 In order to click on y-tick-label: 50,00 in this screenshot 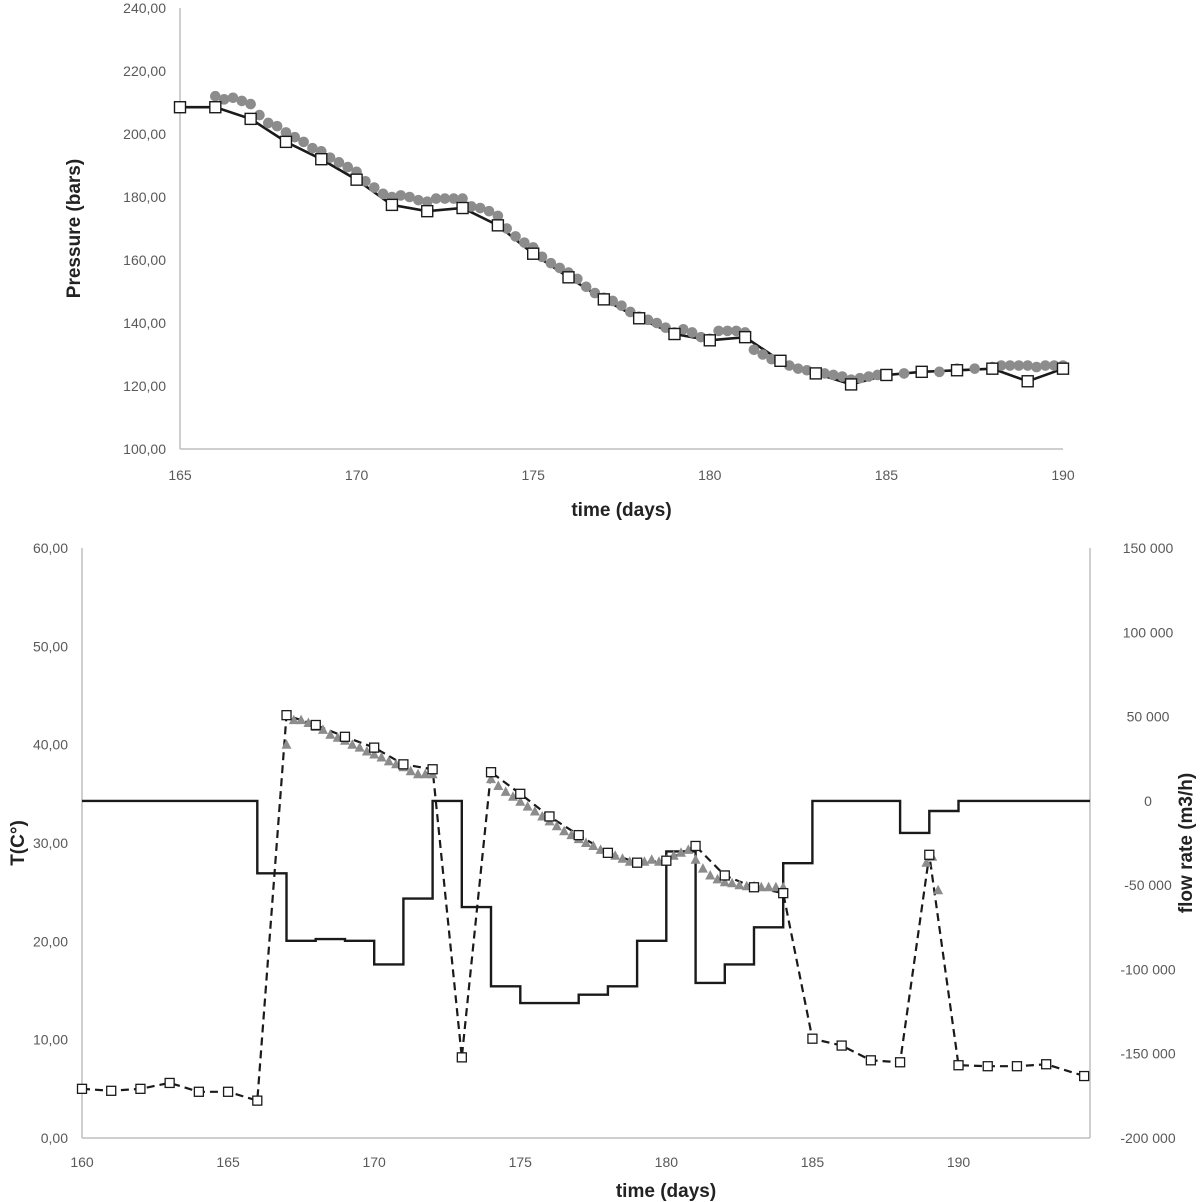, I will do `click(50, 646)`.